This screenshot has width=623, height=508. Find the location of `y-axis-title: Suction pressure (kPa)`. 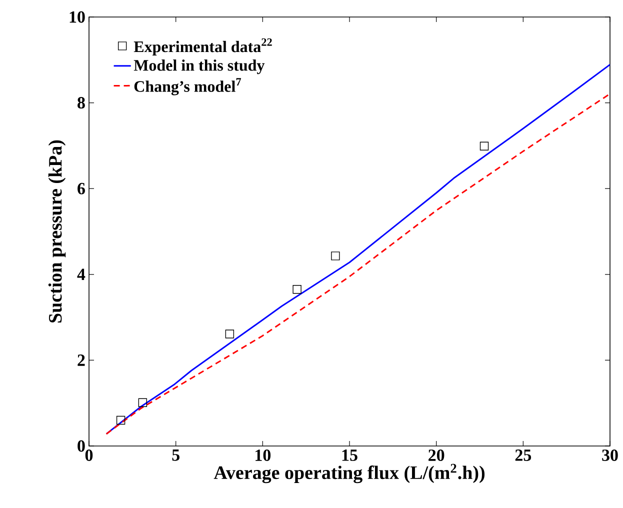

y-axis-title: Suction pressure (kPa) is located at coordinates (57, 231).